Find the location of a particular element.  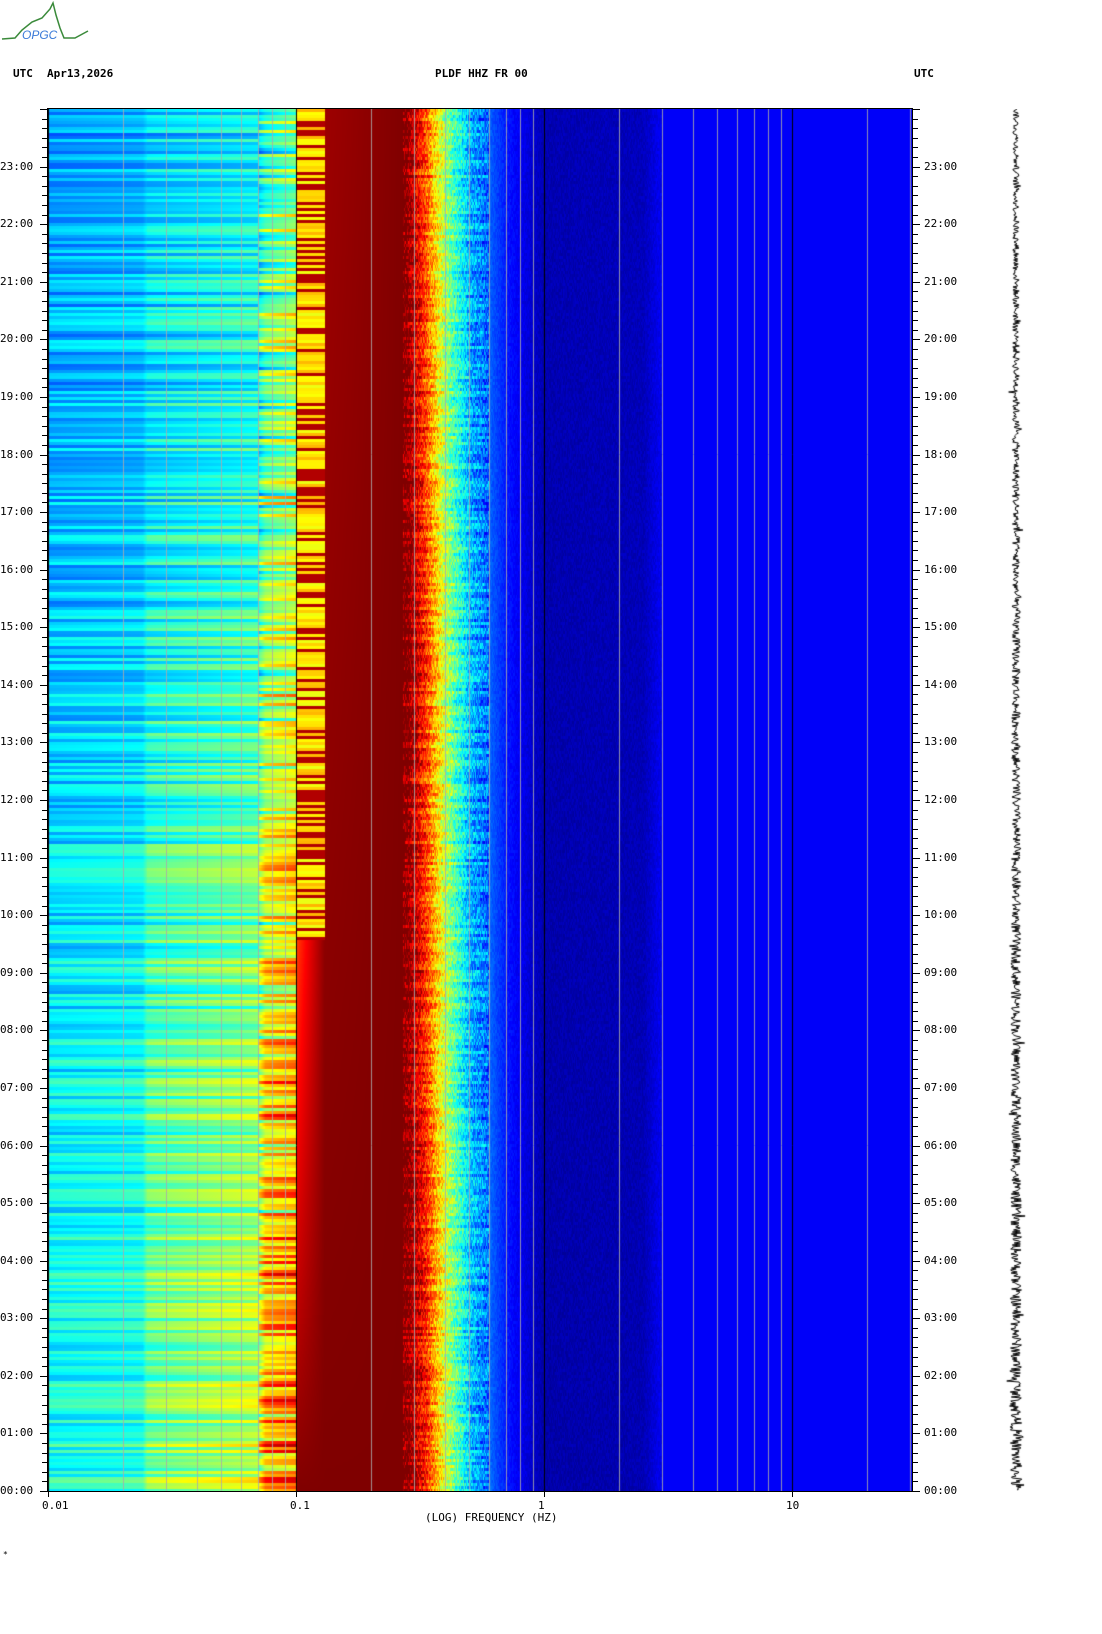

footer-mark: * is located at coordinates (5, 1554).